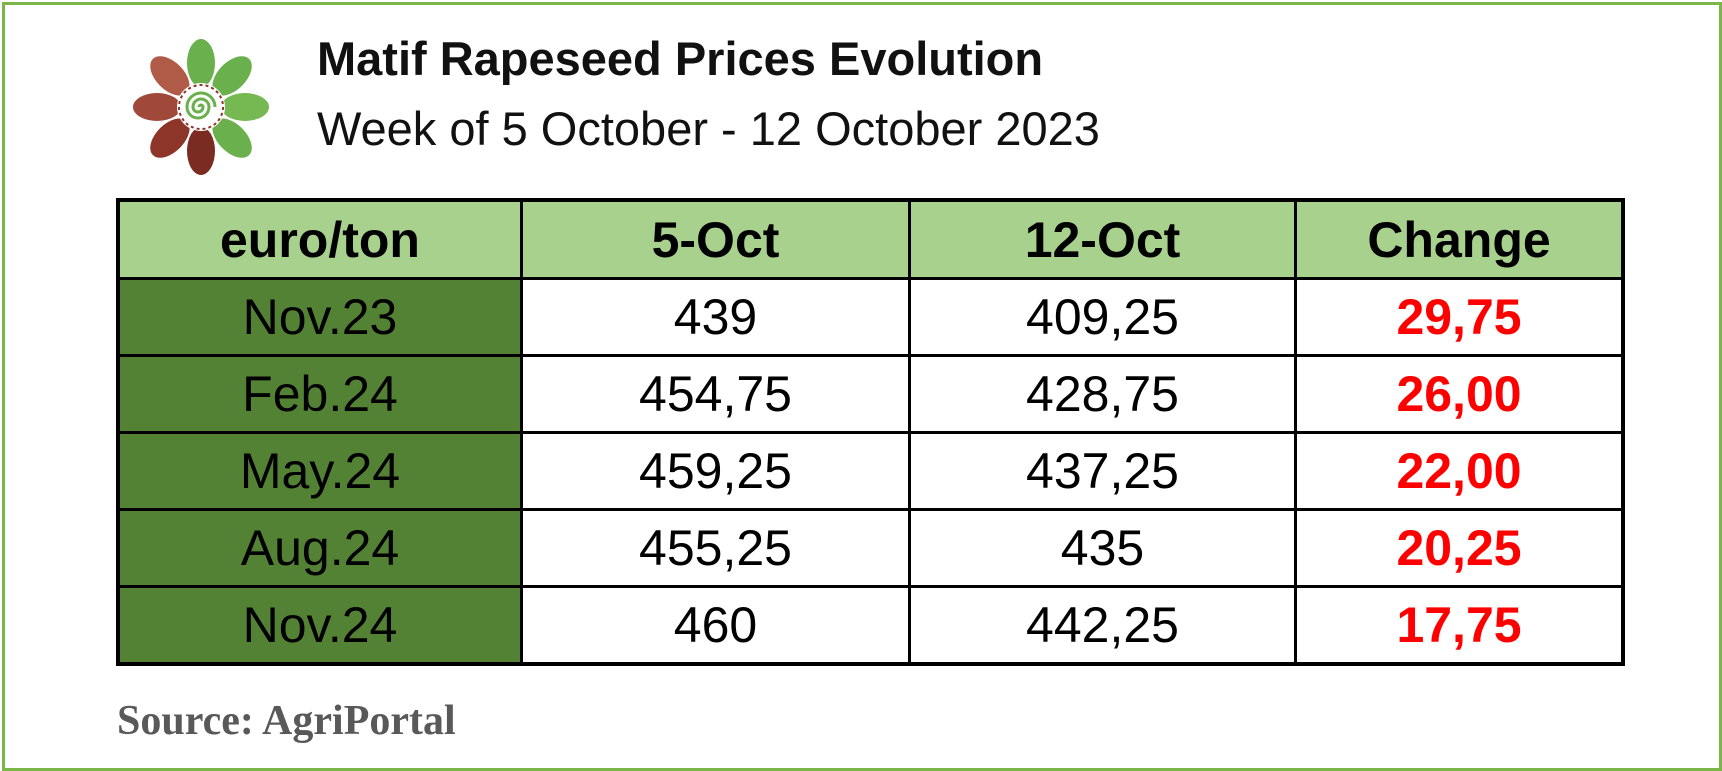 This screenshot has height=771, width=1722. What do you see at coordinates (1459, 471) in the screenshot?
I see `price-change: 22,00` at bounding box center [1459, 471].